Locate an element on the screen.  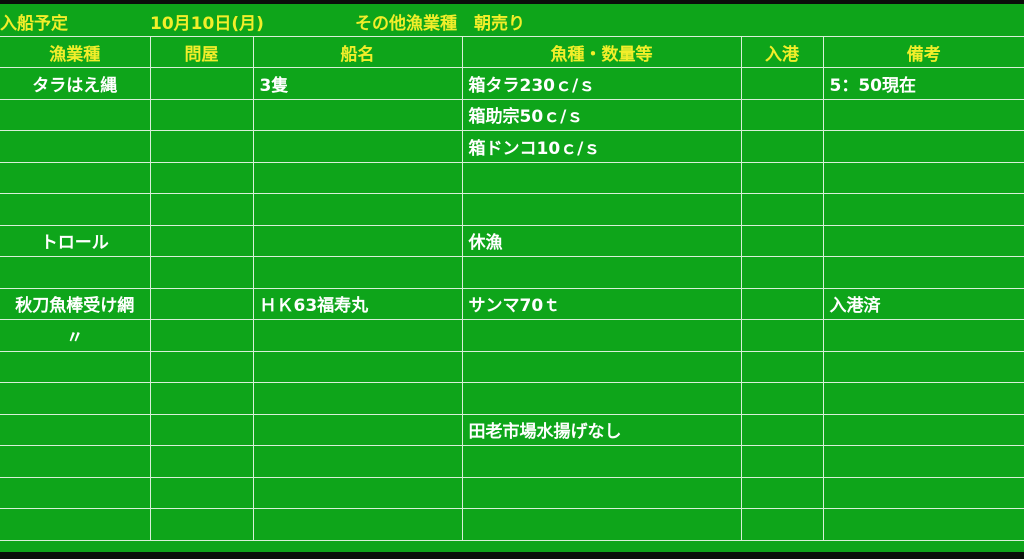
column-header-vessel-name: 船名 is located at coordinates (357, 52).